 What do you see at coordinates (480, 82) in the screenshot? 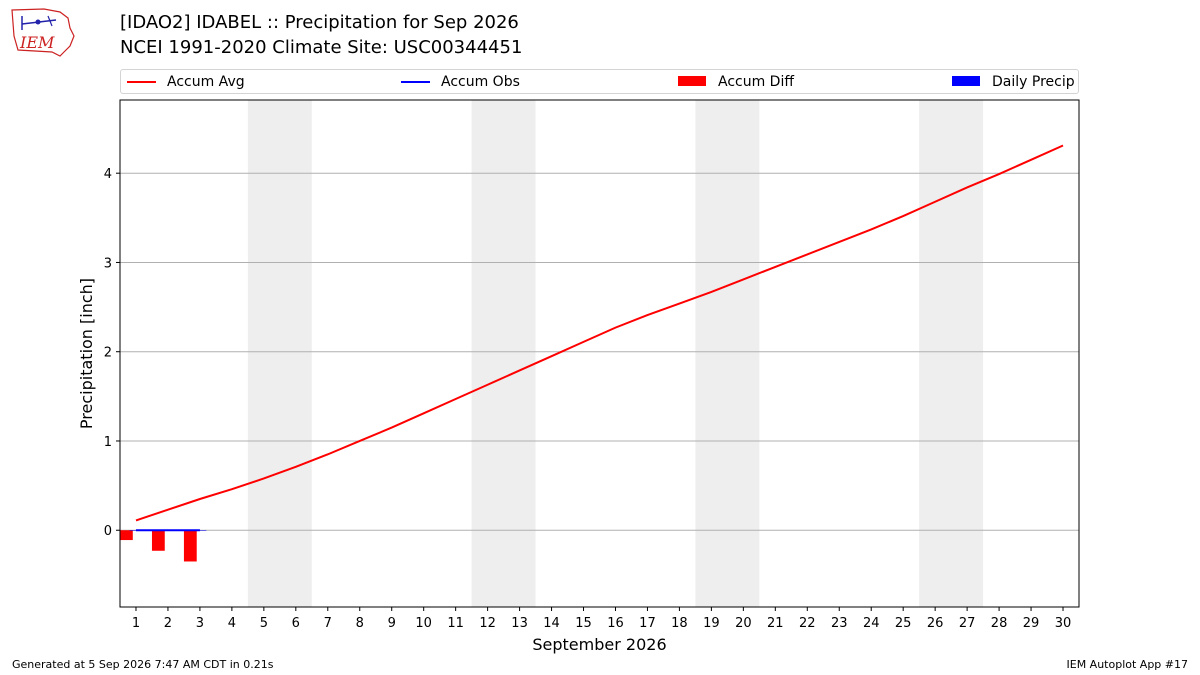
I see `legend-label: Accum Obs` at bounding box center [480, 82].